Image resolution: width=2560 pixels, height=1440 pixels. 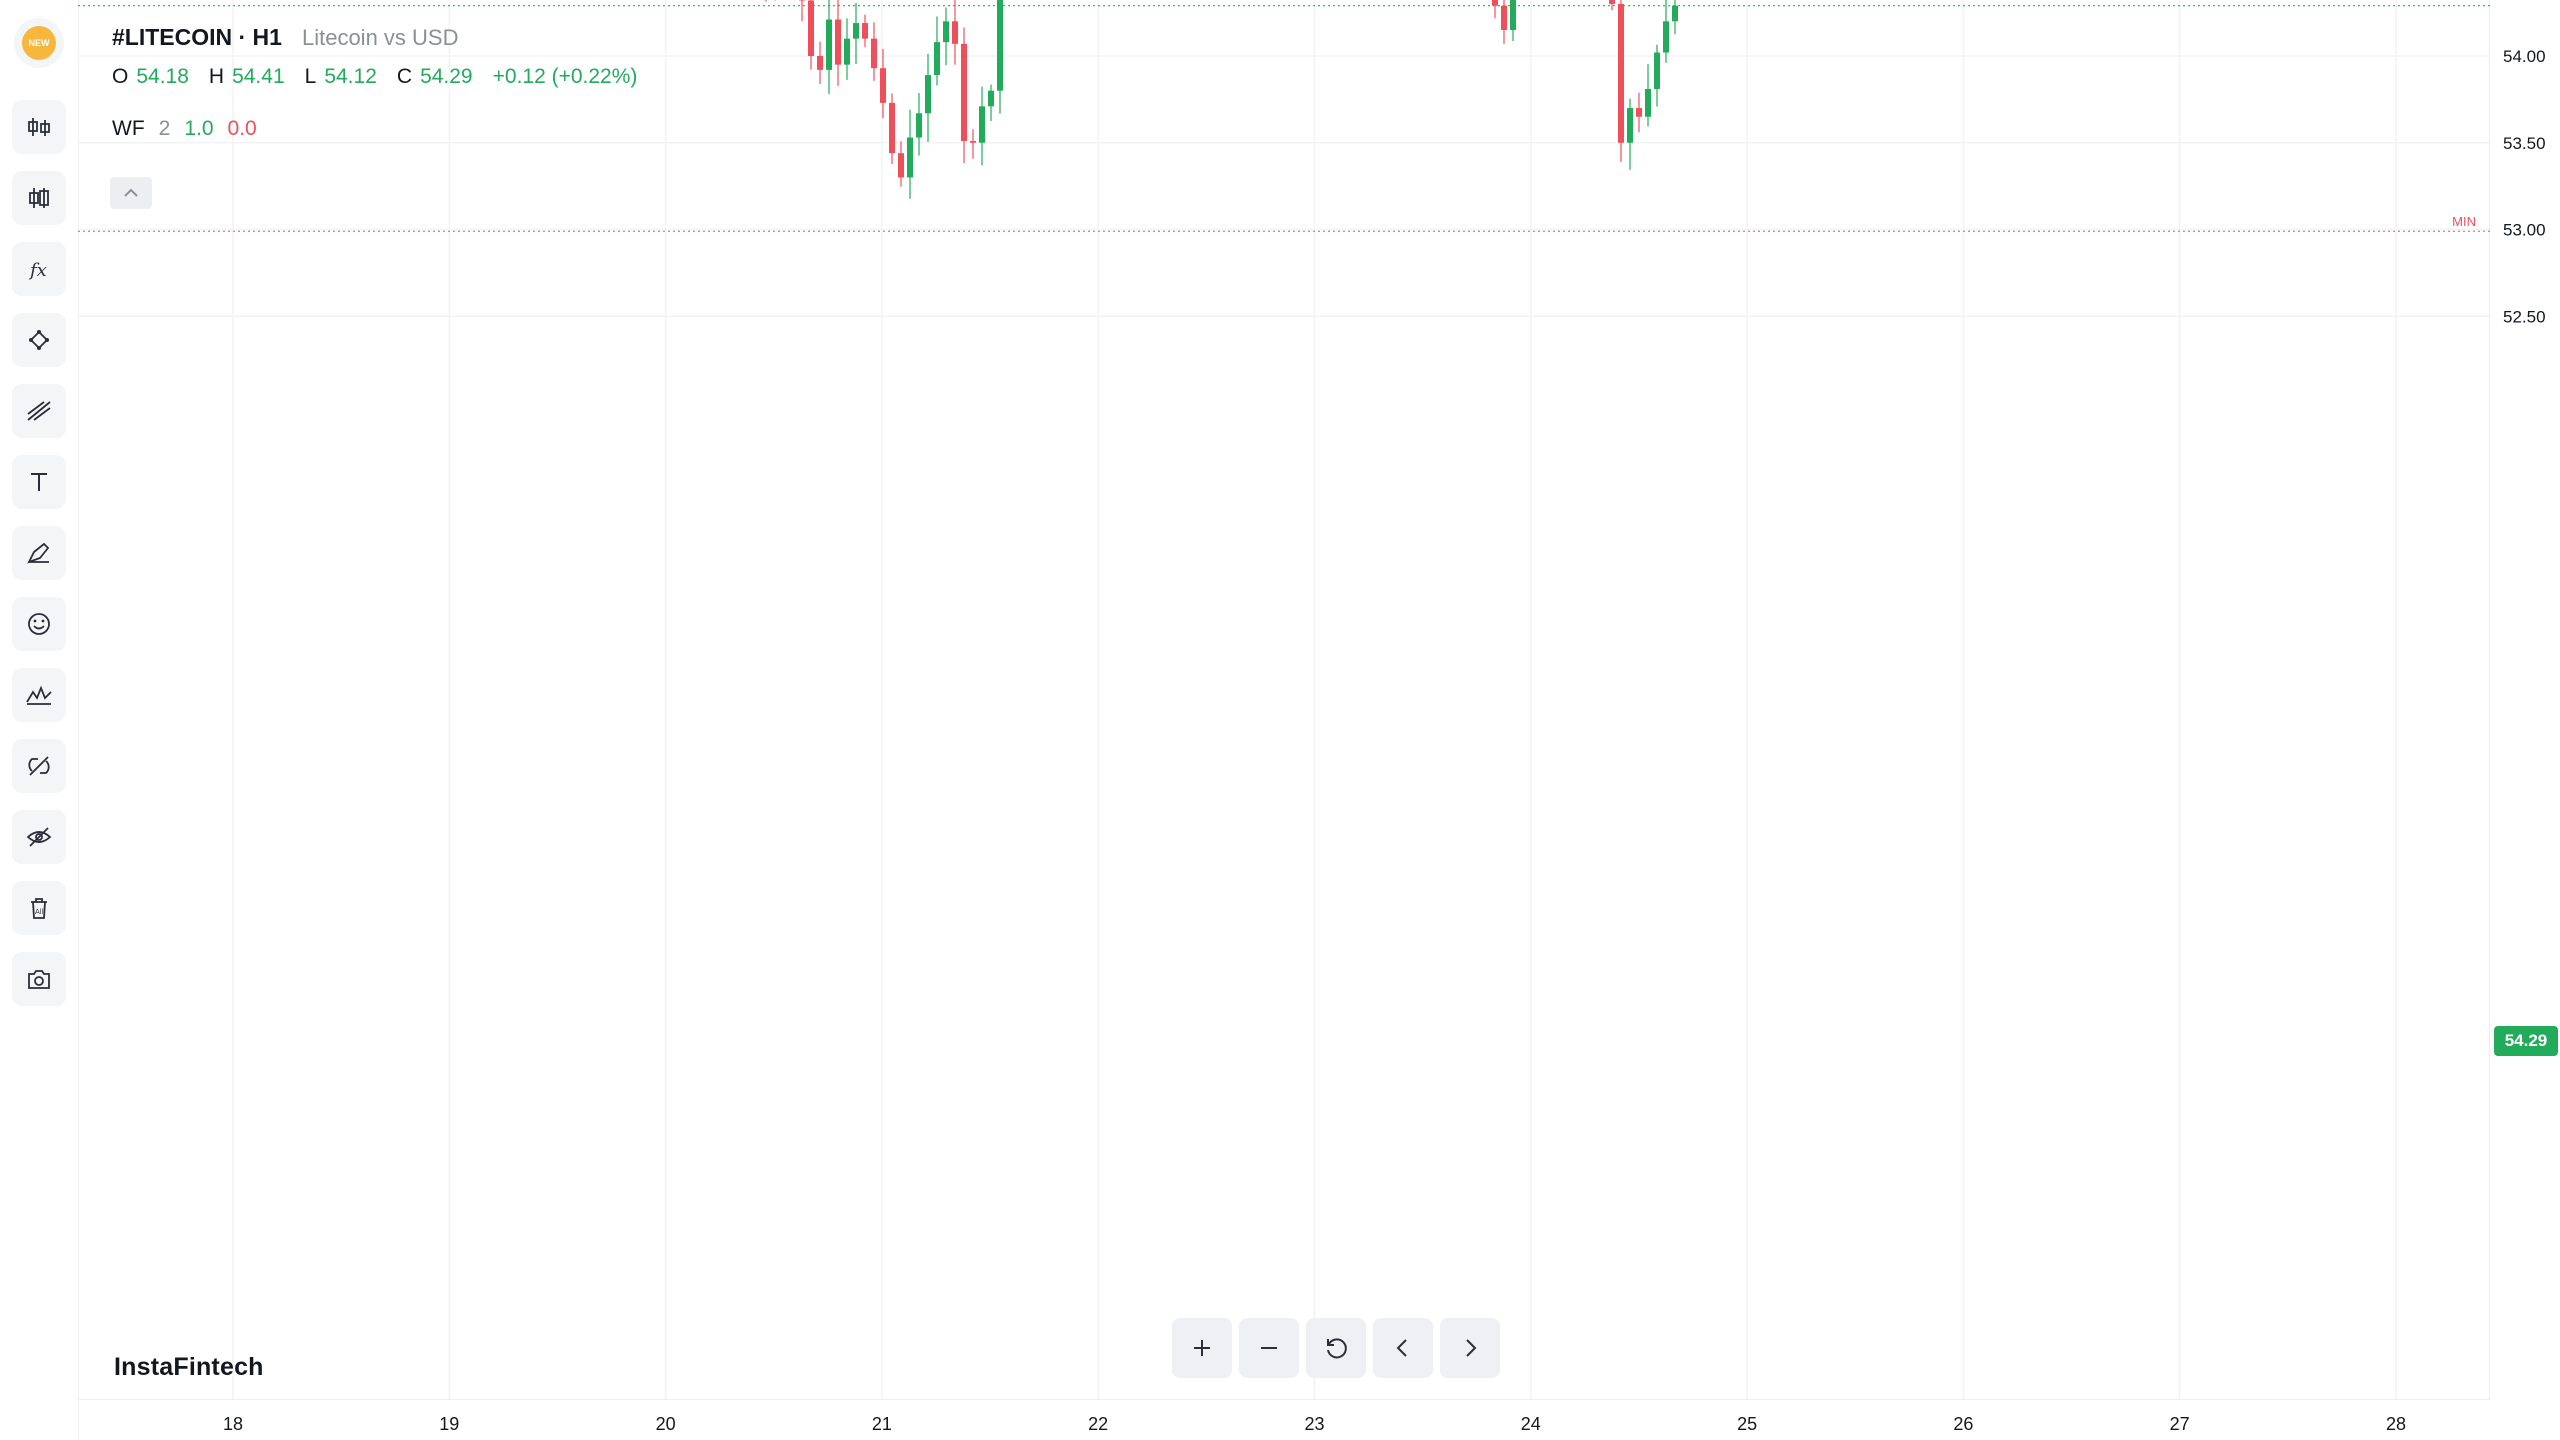 I want to click on x-tick-label: 24, so click(x=1531, y=1424).